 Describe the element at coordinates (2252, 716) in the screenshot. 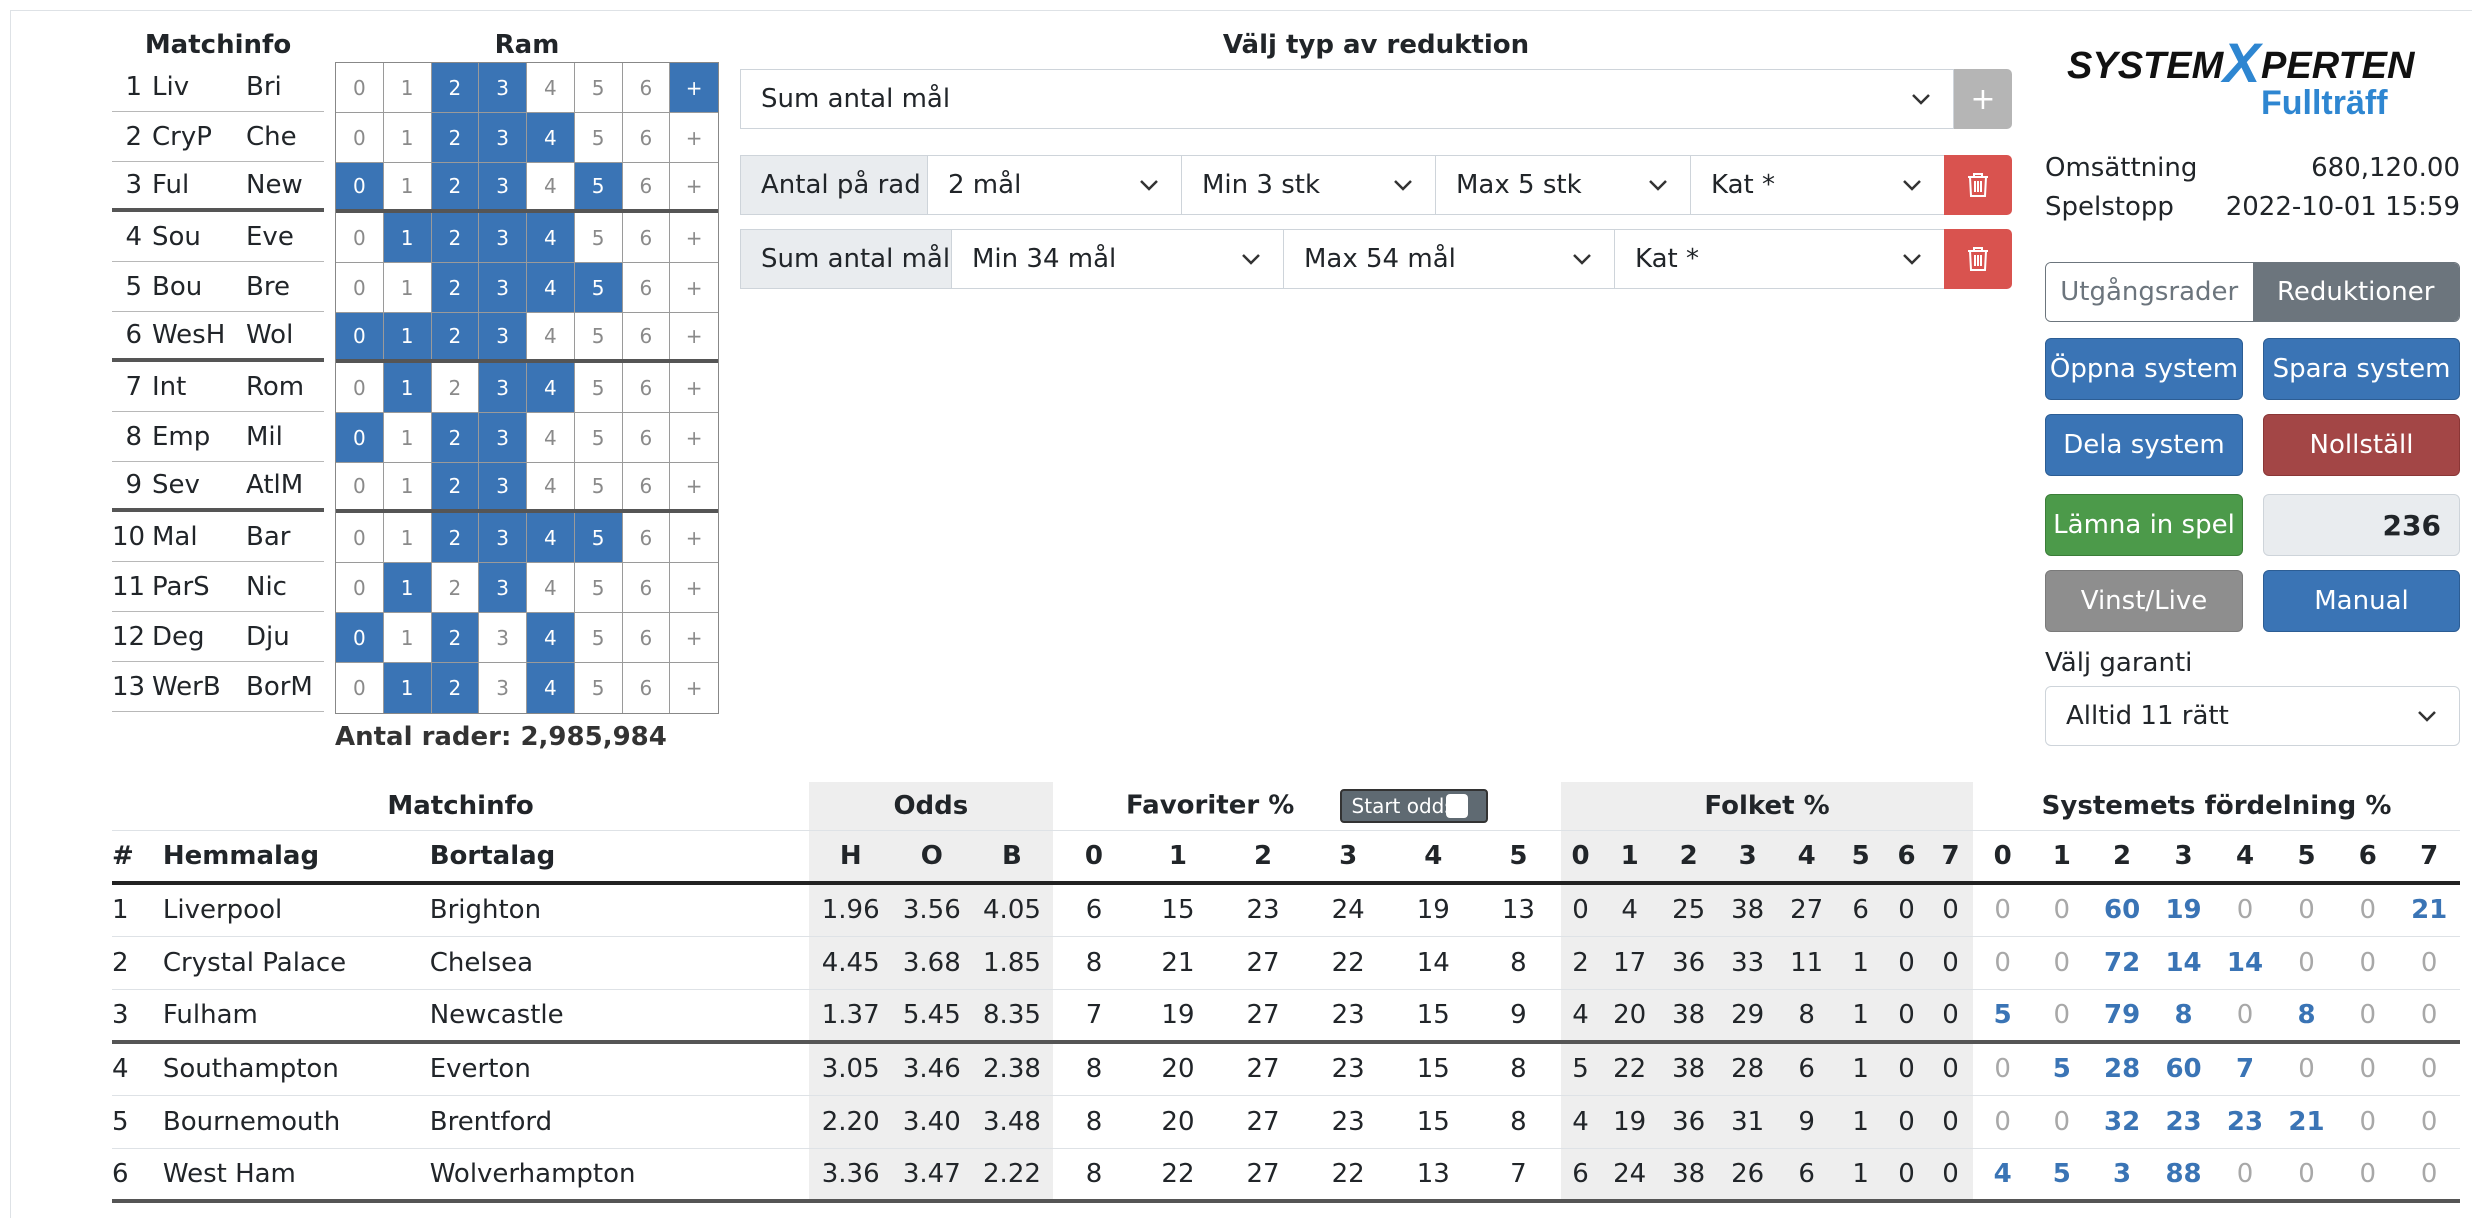

I see `garanti-select: Alltid 11 rätt` at that location.